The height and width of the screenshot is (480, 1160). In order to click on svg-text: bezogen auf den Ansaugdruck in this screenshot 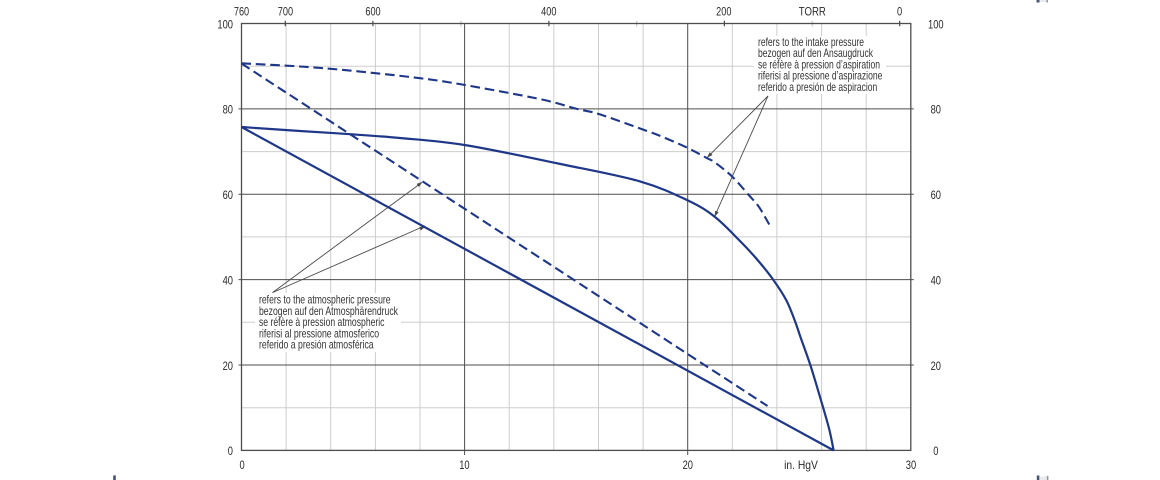, I will do `click(815, 53)`.